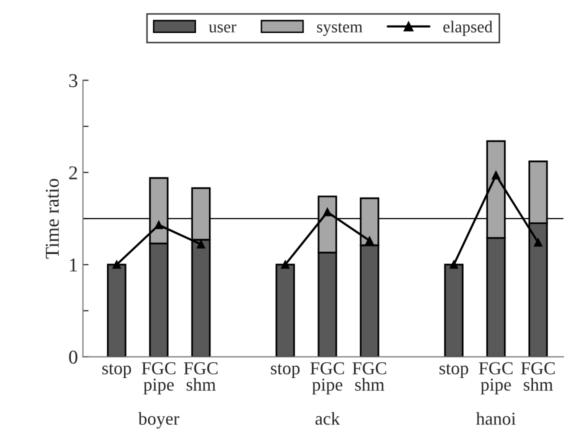 The image size is (572, 446). Describe the element at coordinates (73, 265) in the screenshot. I see `y-tick-label: 1` at that location.